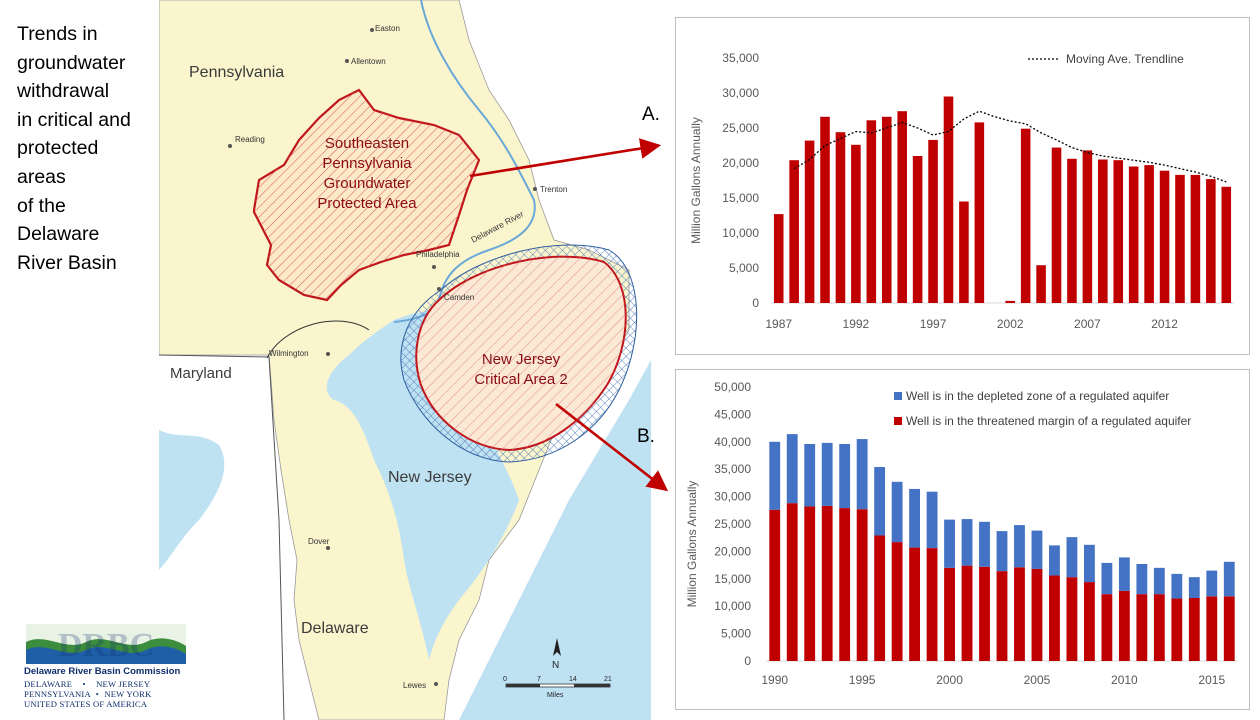 The image size is (1260, 720). What do you see at coordinates (367, 163) in the screenshot?
I see `pa-area-label-line: Pennsylvania` at bounding box center [367, 163].